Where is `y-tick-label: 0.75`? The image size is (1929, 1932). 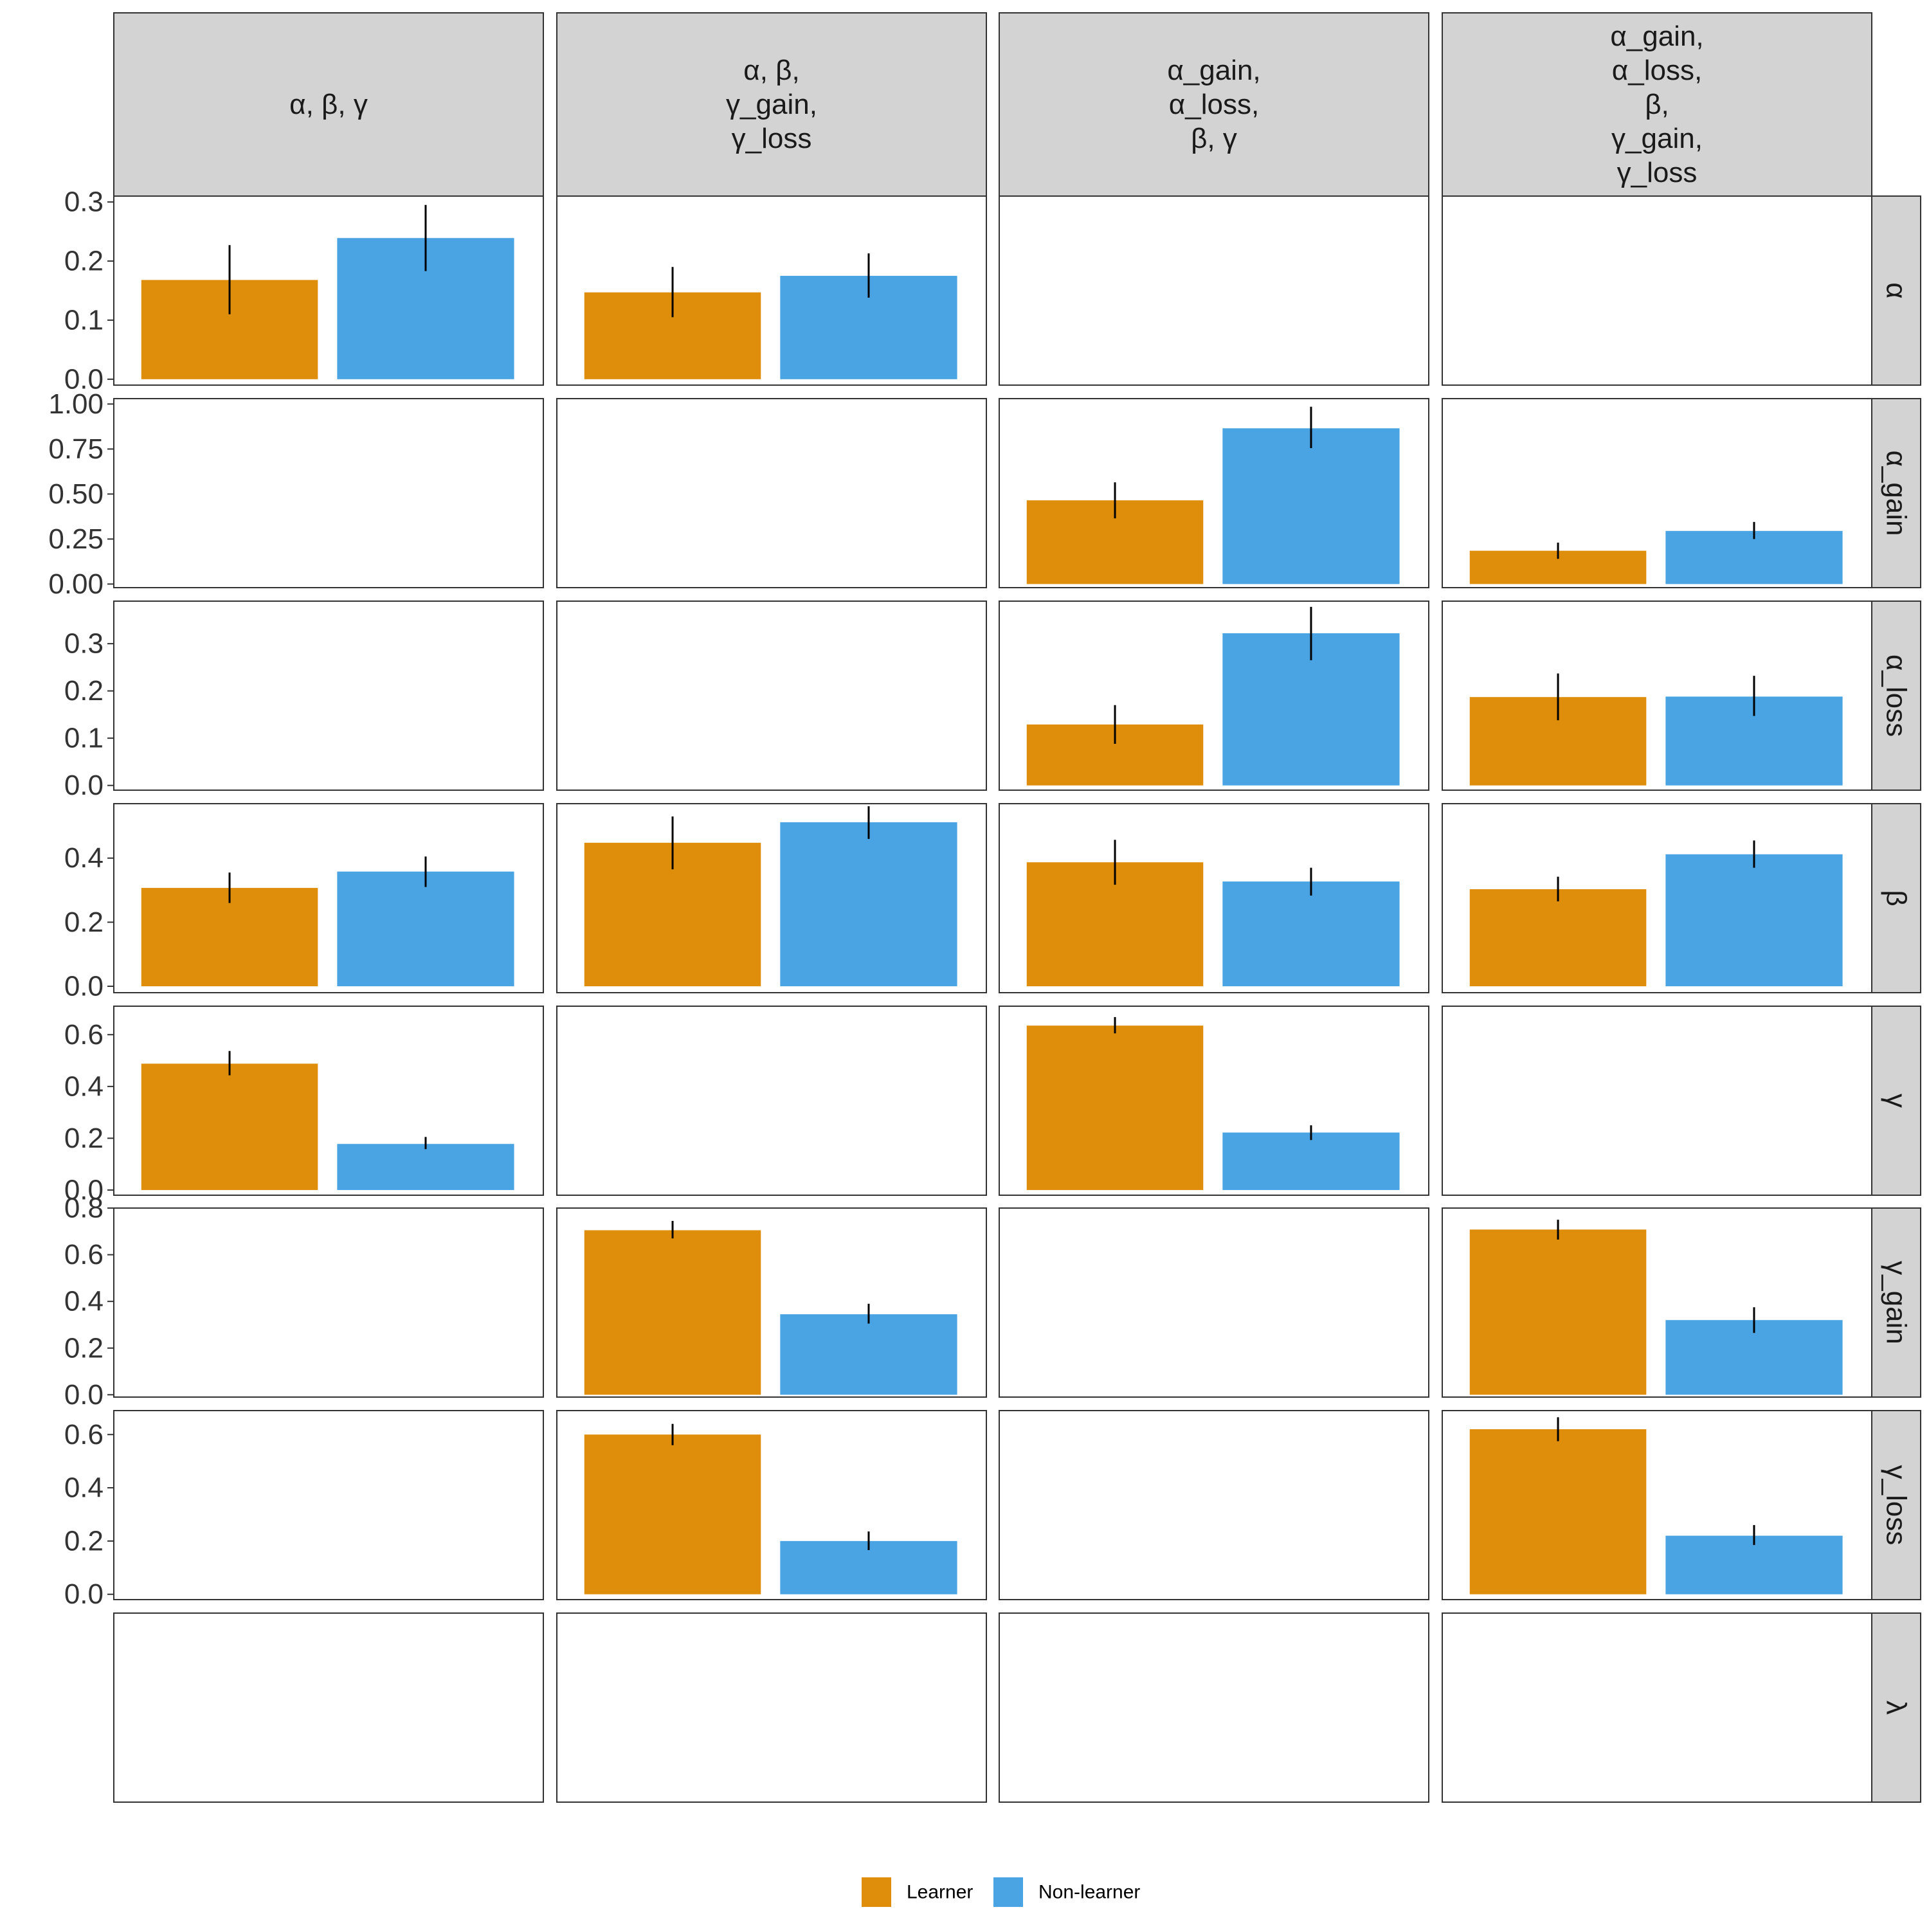
y-tick-label: 0.75 is located at coordinates (76, 449).